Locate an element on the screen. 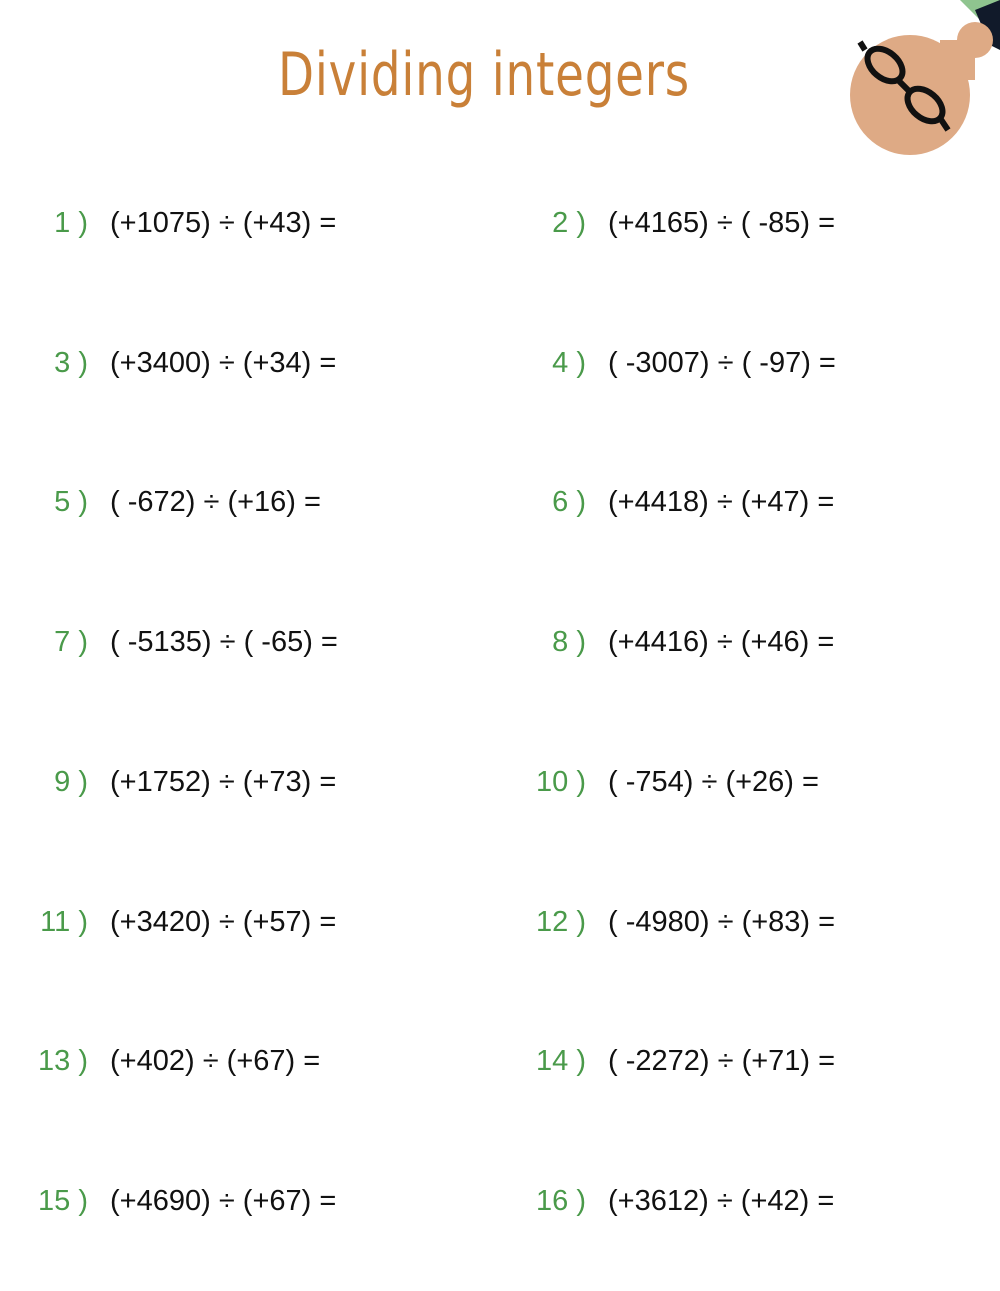 This screenshot has height=1291, width=1000. problem-number: 6 ) is located at coordinates (569, 502).